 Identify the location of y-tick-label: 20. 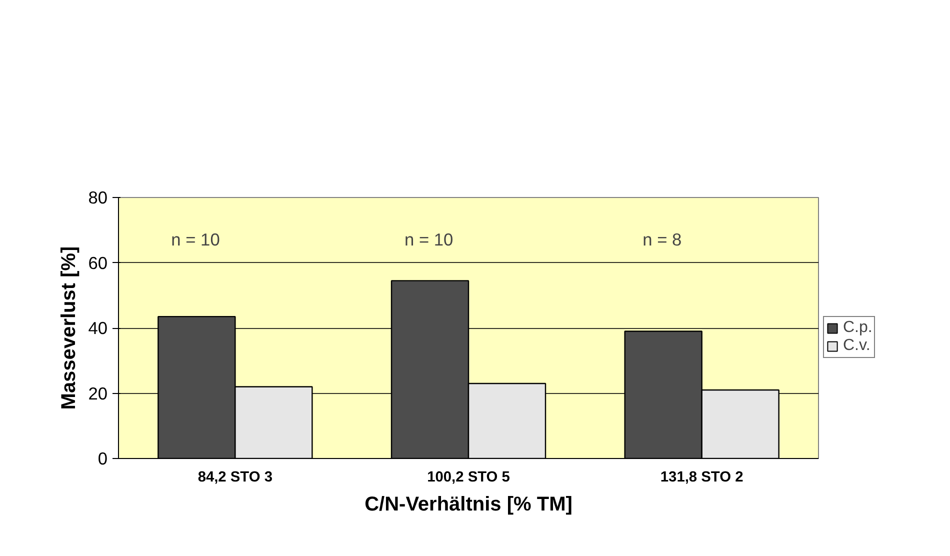
(98, 393).